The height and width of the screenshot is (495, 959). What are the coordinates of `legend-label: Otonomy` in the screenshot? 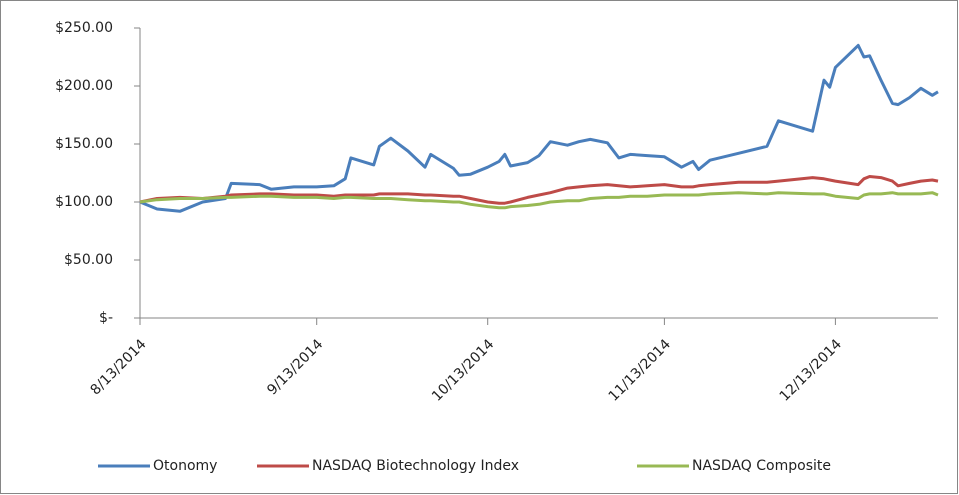 It's located at (185, 466).